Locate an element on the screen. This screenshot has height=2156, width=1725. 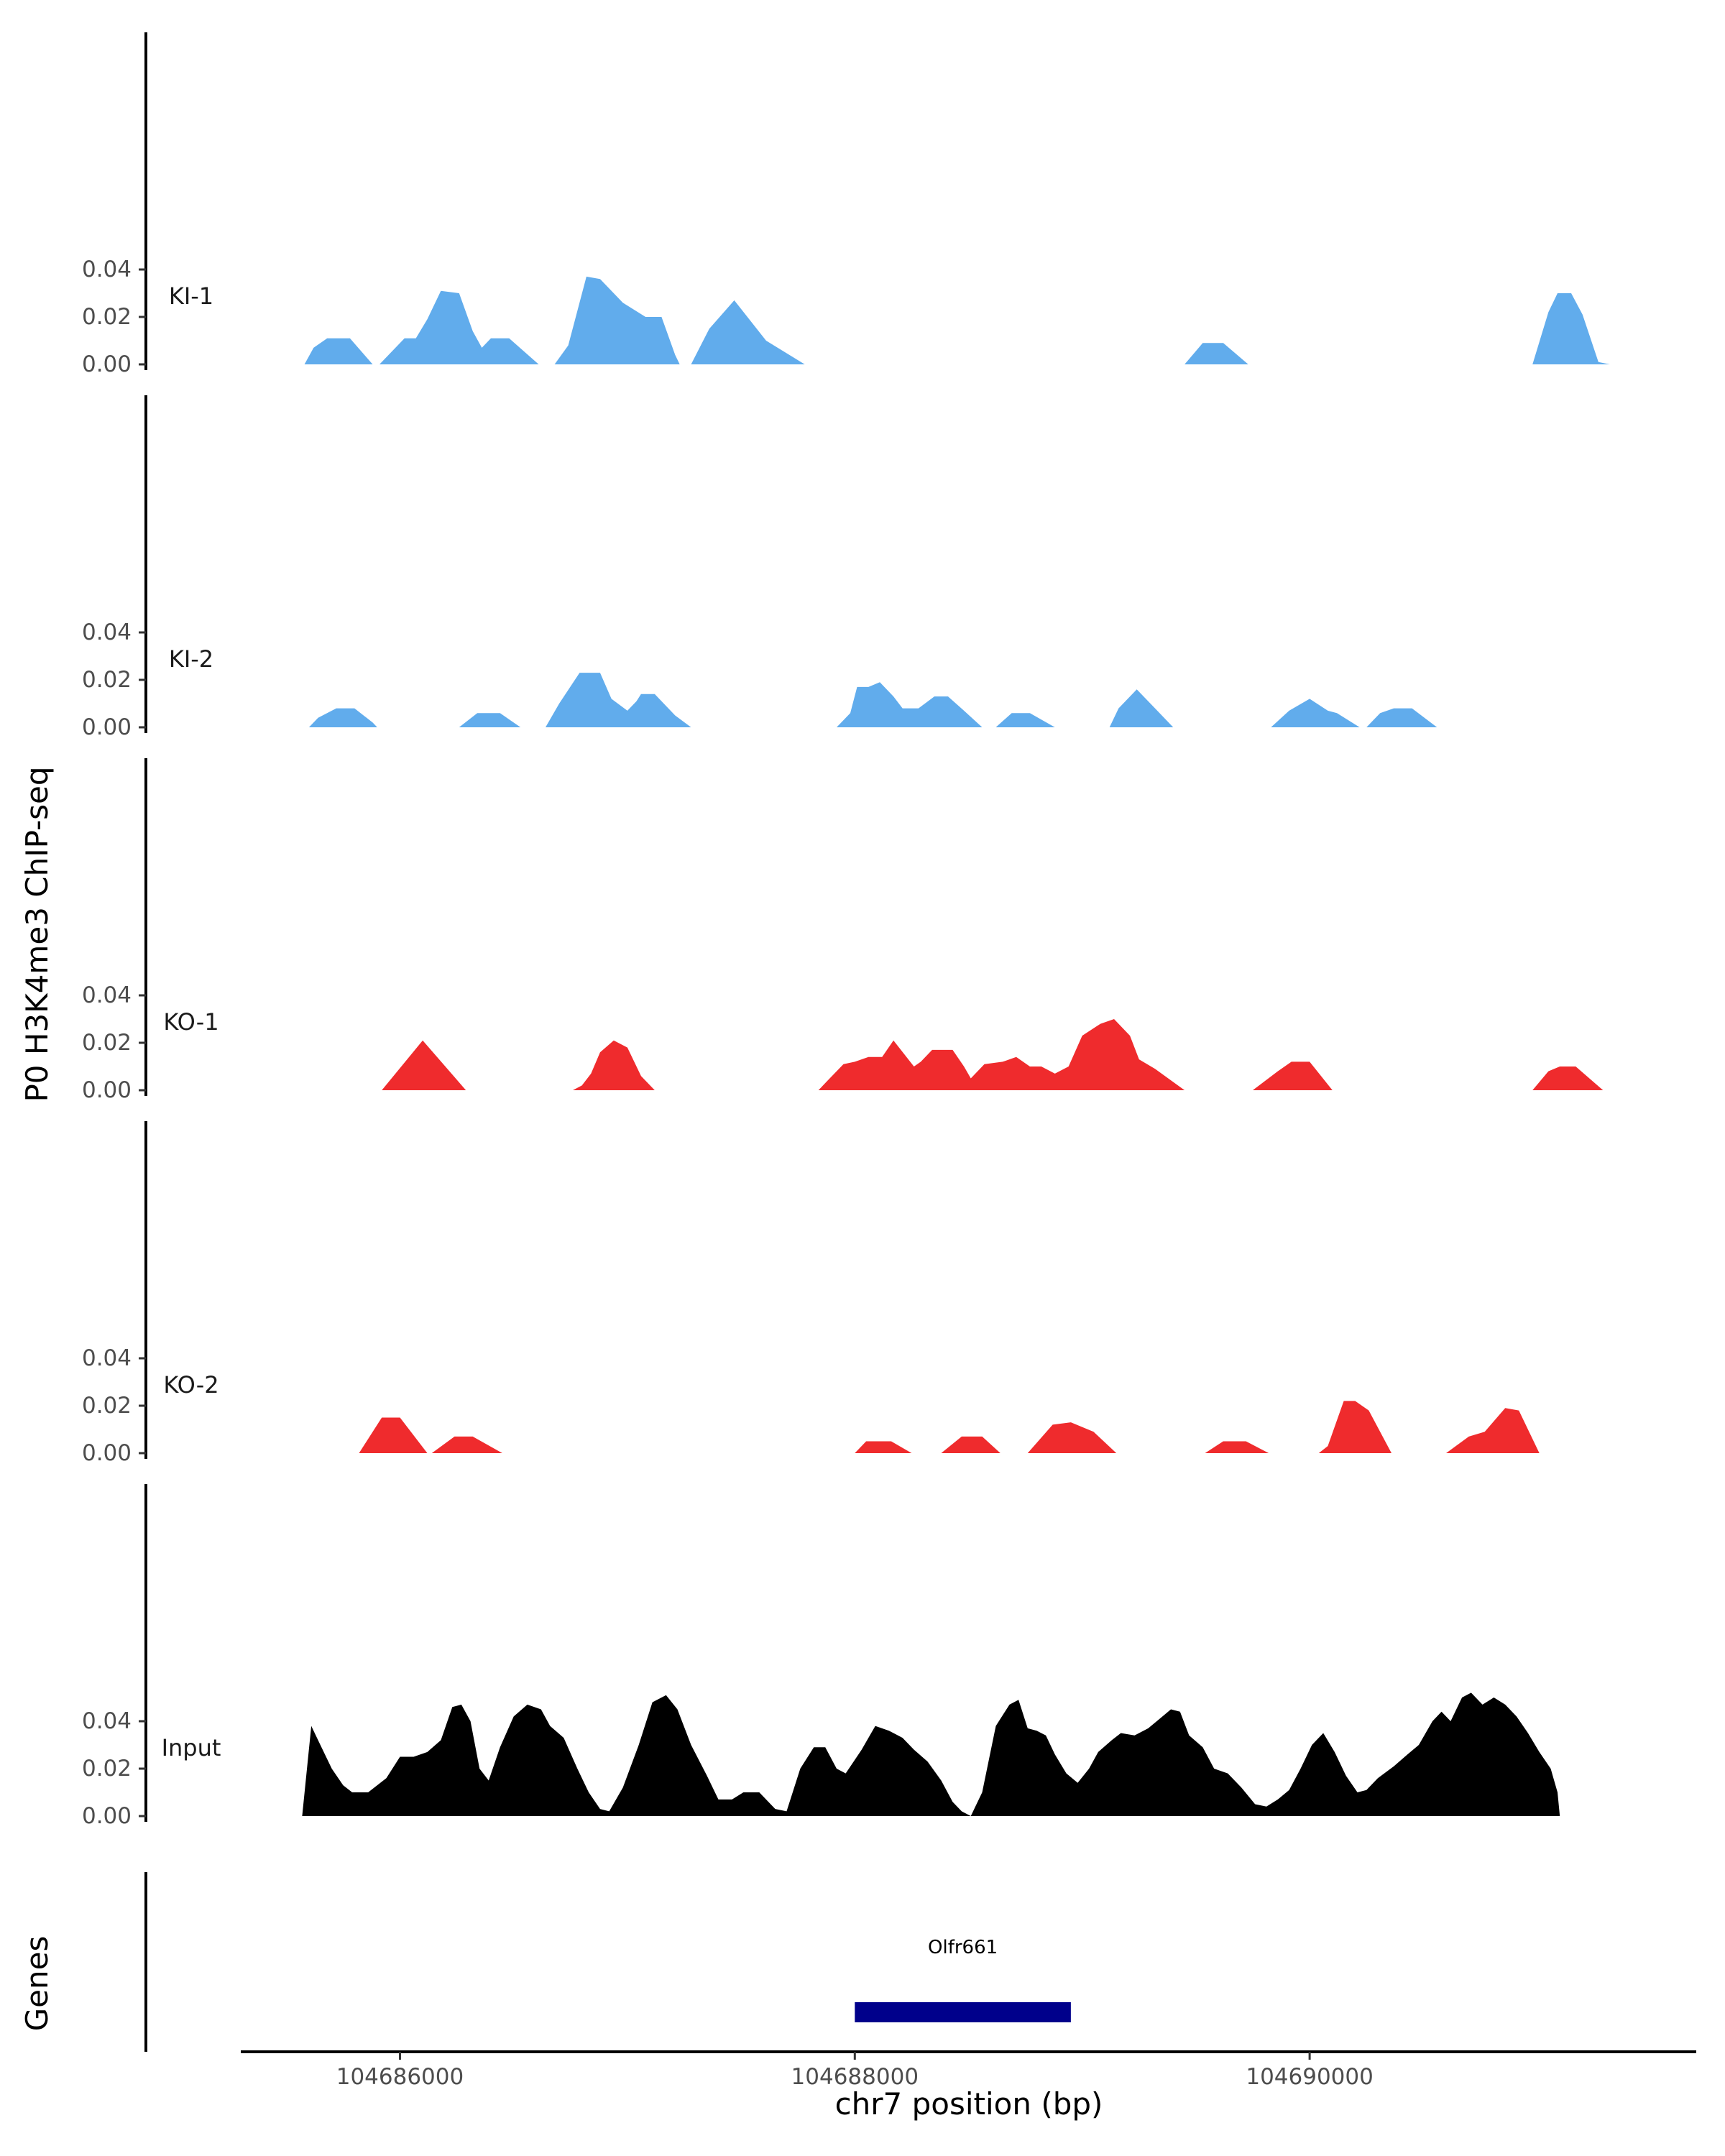
track-ki-1: 0.00 0.02 0.04 KI-1 is located at coordinates (846, 204).